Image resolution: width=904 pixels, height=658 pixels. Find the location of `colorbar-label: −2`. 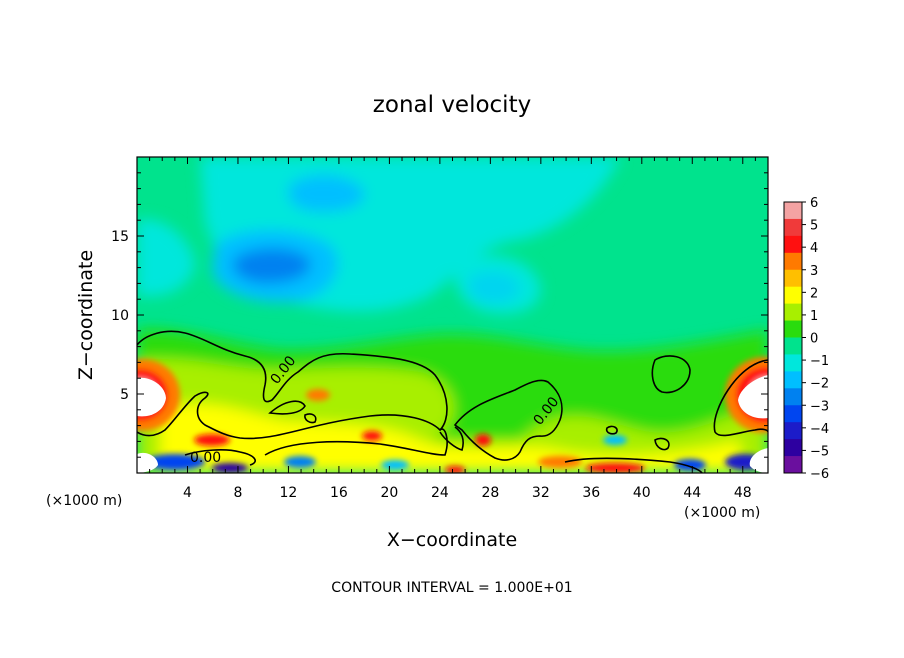

colorbar-label: −2 is located at coordinates (819, 384).